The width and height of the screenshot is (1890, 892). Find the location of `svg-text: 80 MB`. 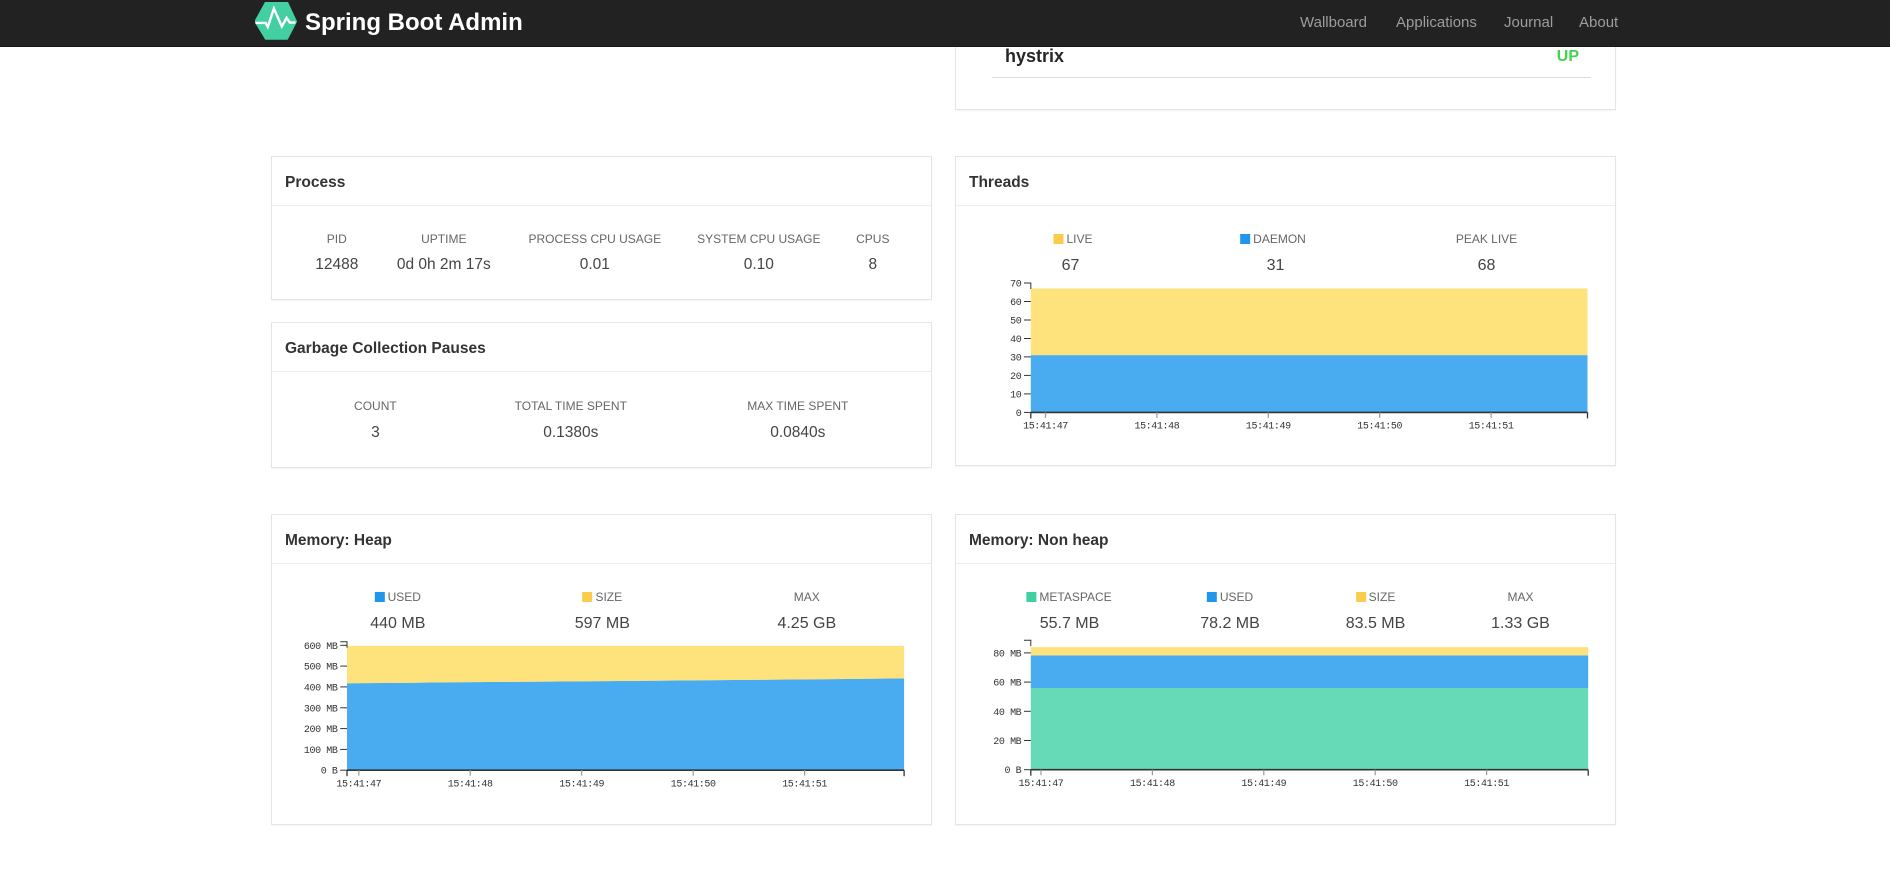

svg-text: 80 MB is located at coordinates (1007, 654).